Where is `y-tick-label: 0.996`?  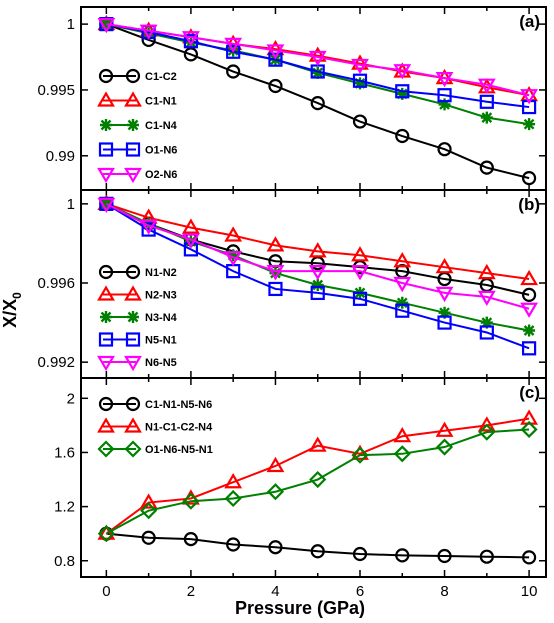
y-tick-label: 0.996 is located at coordinates (56, 283).